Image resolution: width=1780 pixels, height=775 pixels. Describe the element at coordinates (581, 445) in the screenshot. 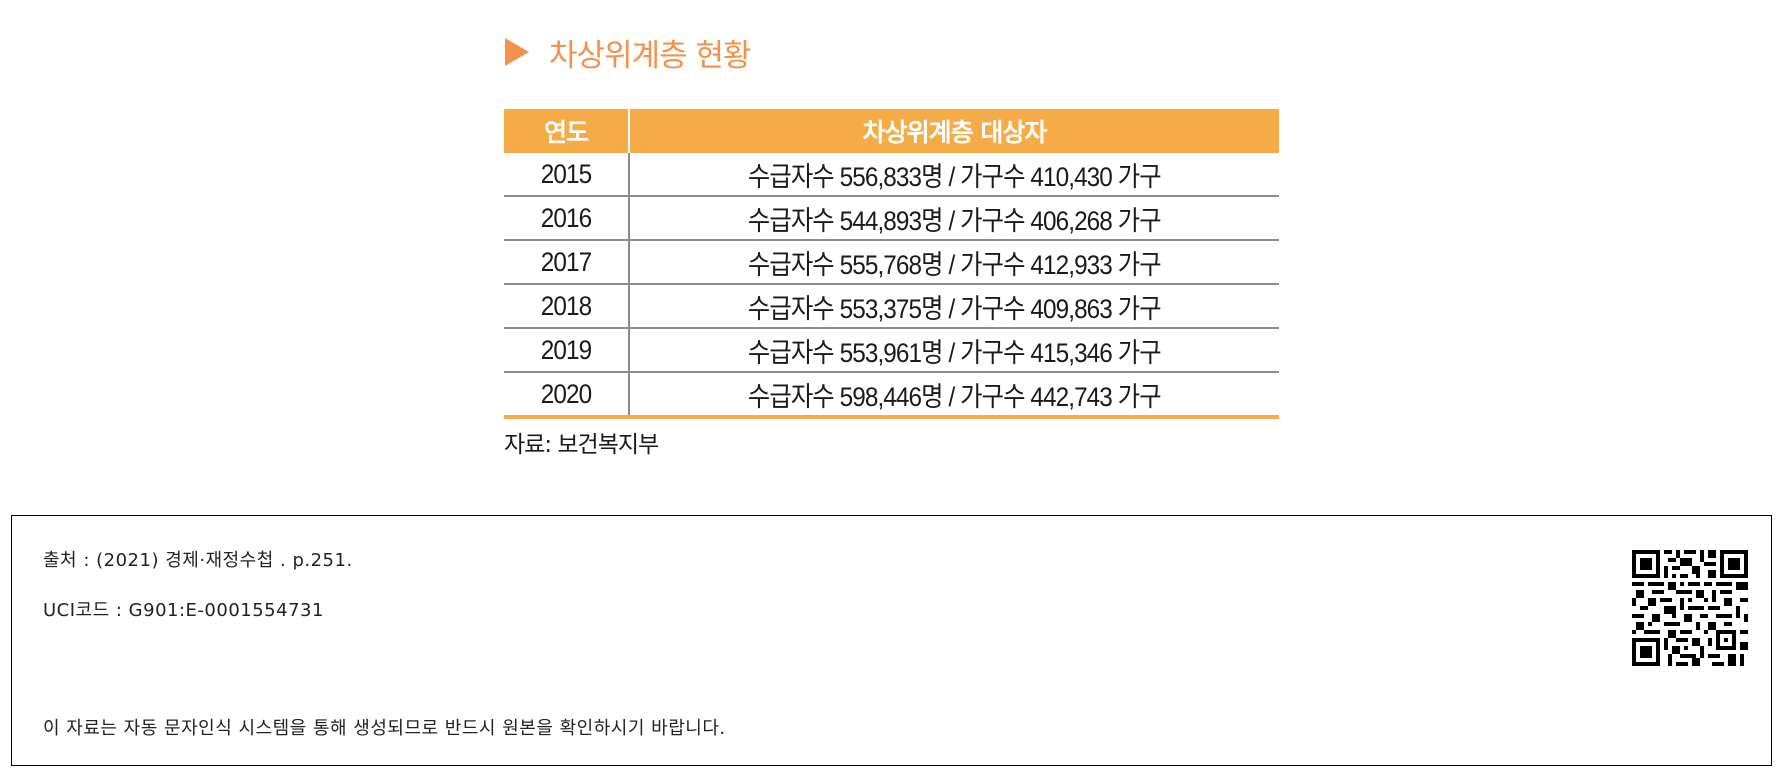

I see `source-note: 자료: 보건복지부` at that location.